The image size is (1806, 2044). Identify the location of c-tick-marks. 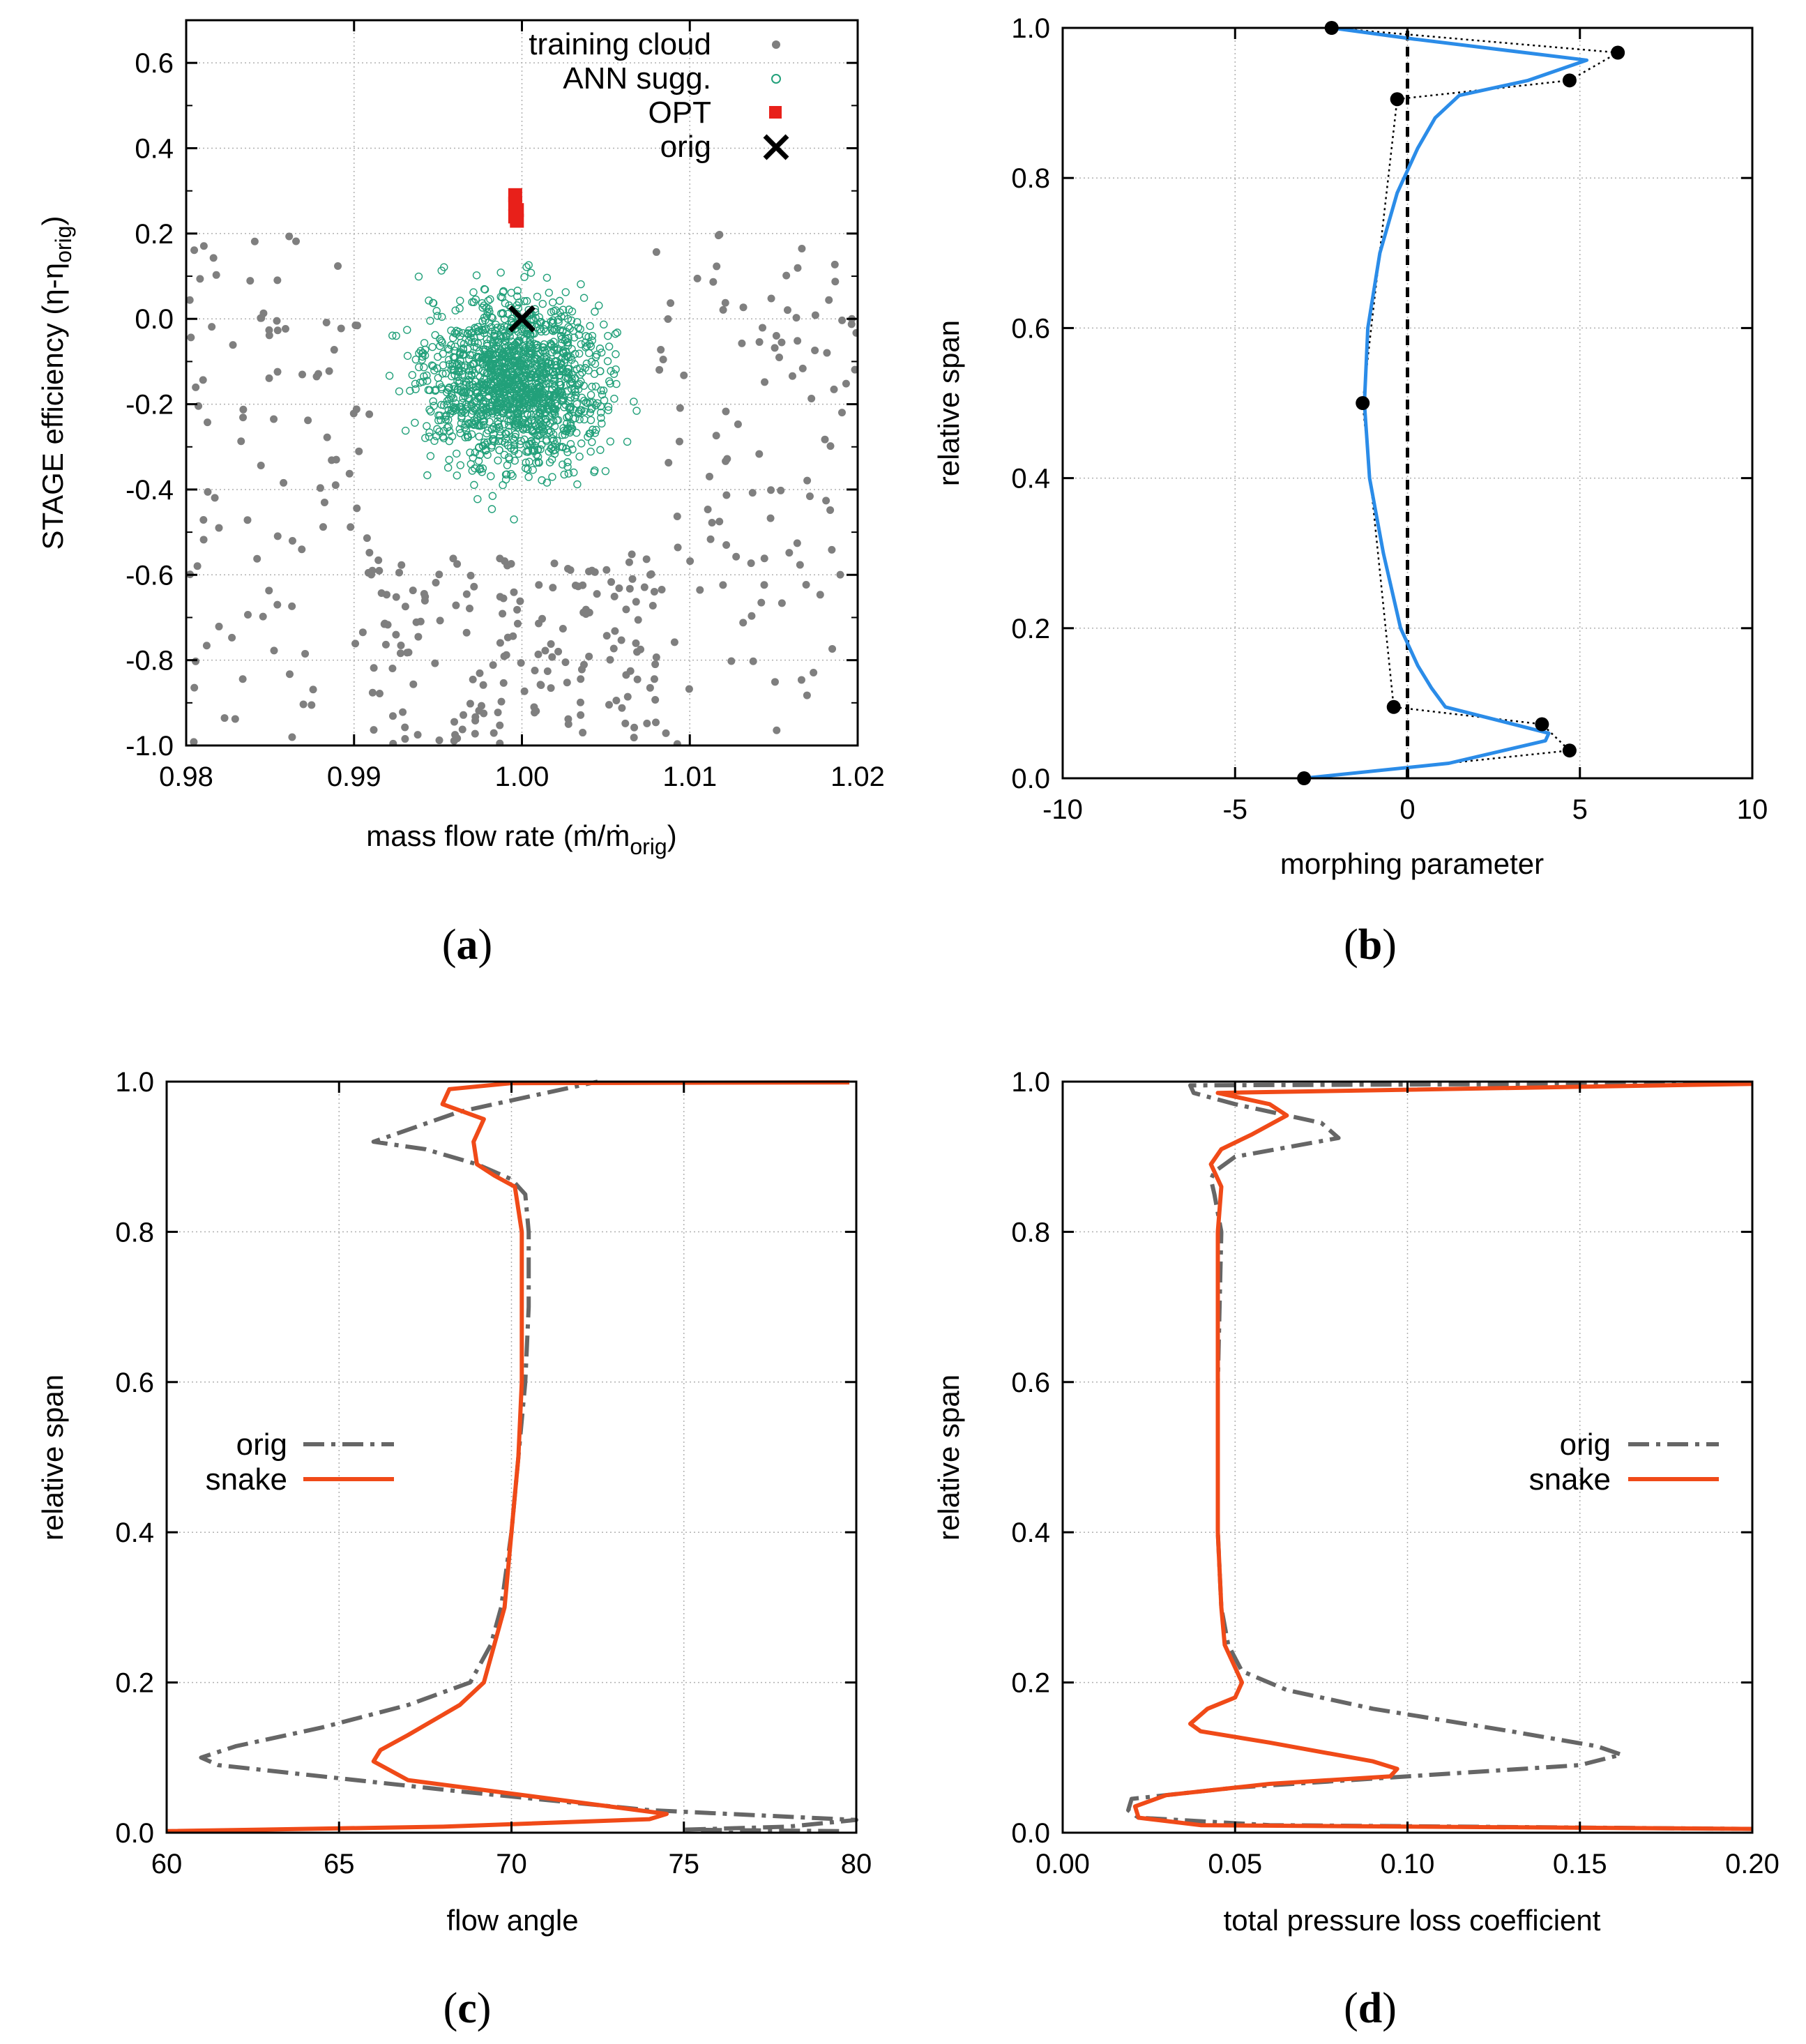
(512, 1457).